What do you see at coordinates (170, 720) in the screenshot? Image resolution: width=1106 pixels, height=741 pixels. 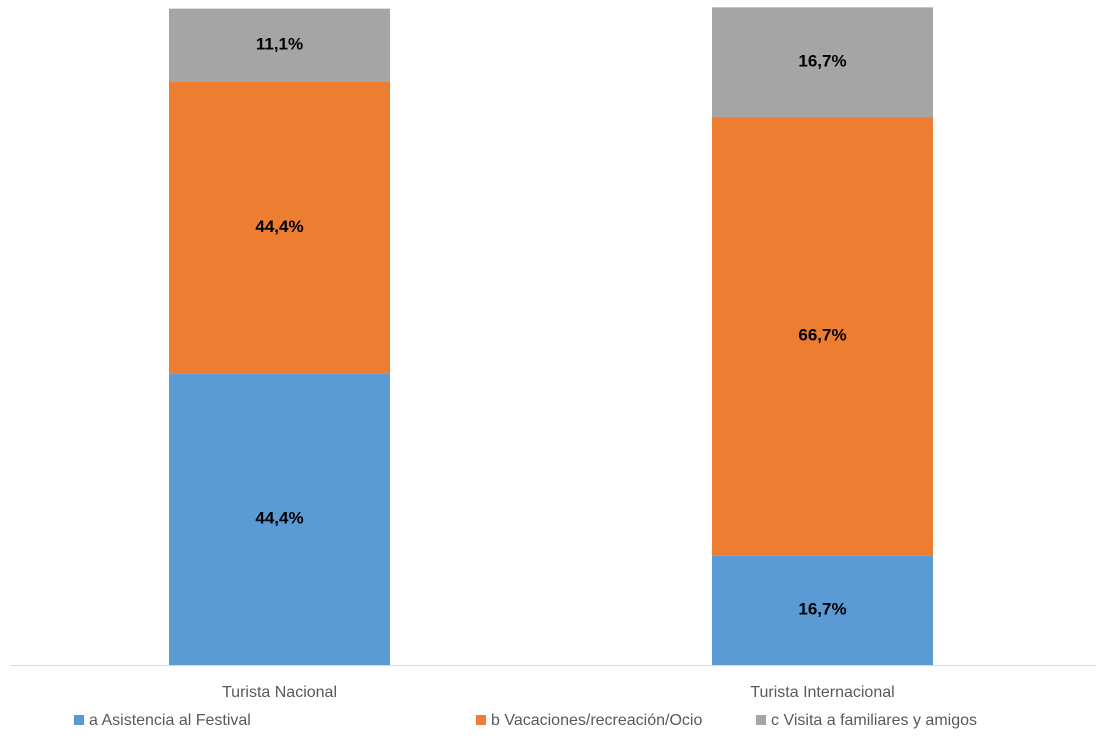 I see `legend-label: a Asistencia al Festival` at bounding box center [170, 720].